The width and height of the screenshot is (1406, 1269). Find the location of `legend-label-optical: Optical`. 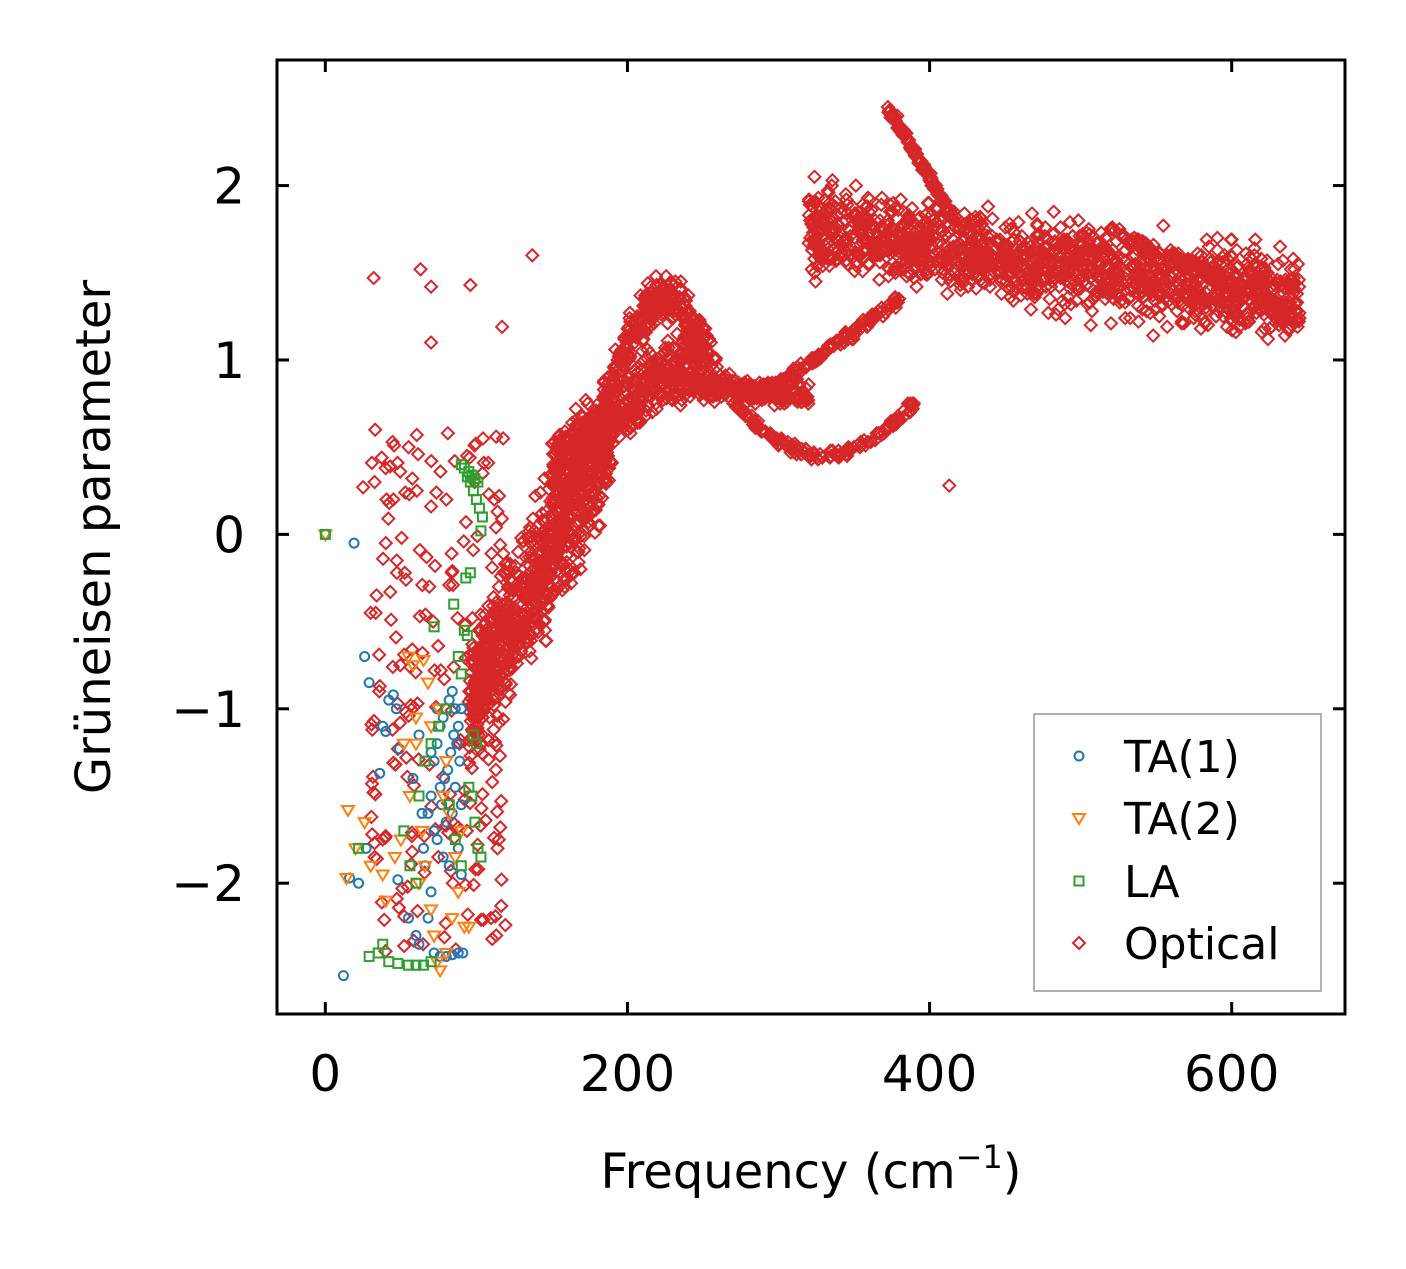

legend-label-optical: Optical is located at coordinates (1201, 944).